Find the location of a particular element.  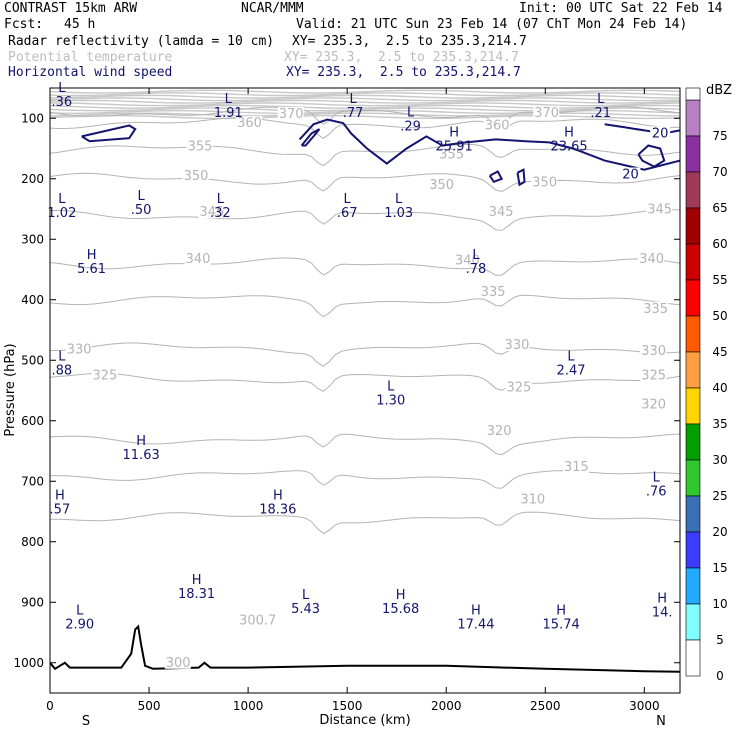

colorbar-tick: 50 is located at coordinates (719, 316).